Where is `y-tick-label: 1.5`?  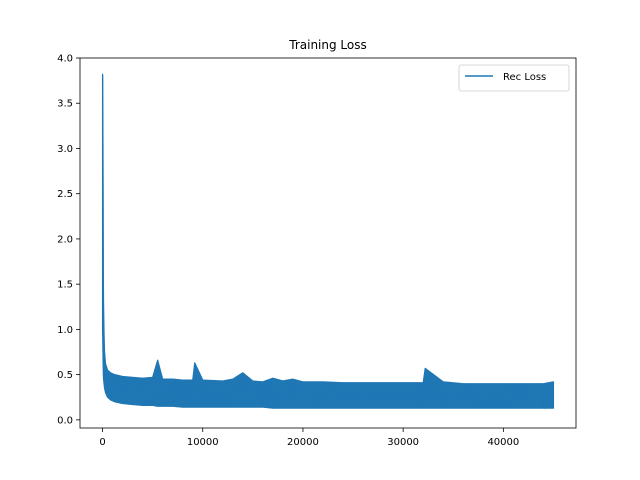 y-tick-label: 1.5 is located at coordinates (65, 285).